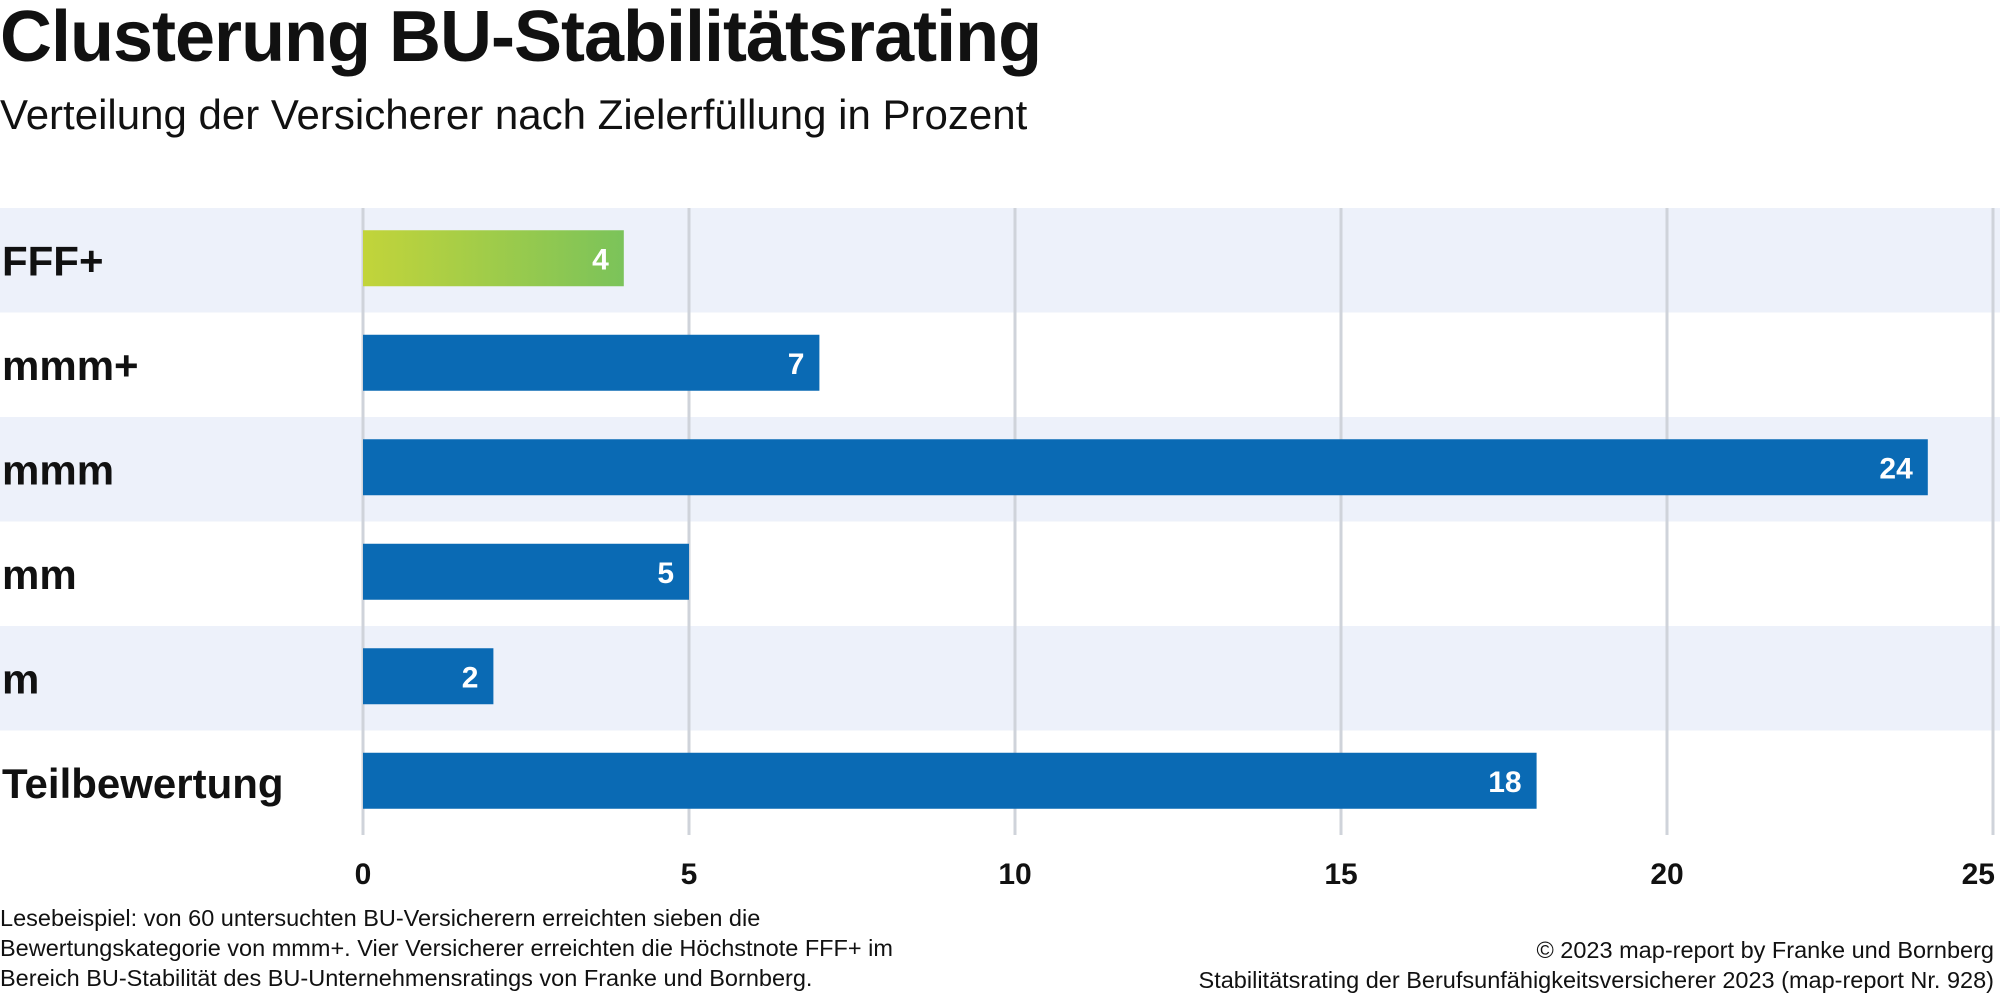 The height and width of the screenshot is (1000, 2000). I want to click on x-tick-label-20: 20, so click(1666, 874).